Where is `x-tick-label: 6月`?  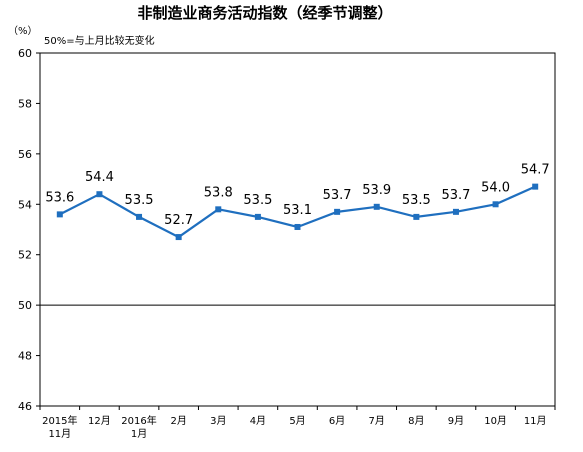
x-tick-label: 6月 is located at coordinates (337, 421).